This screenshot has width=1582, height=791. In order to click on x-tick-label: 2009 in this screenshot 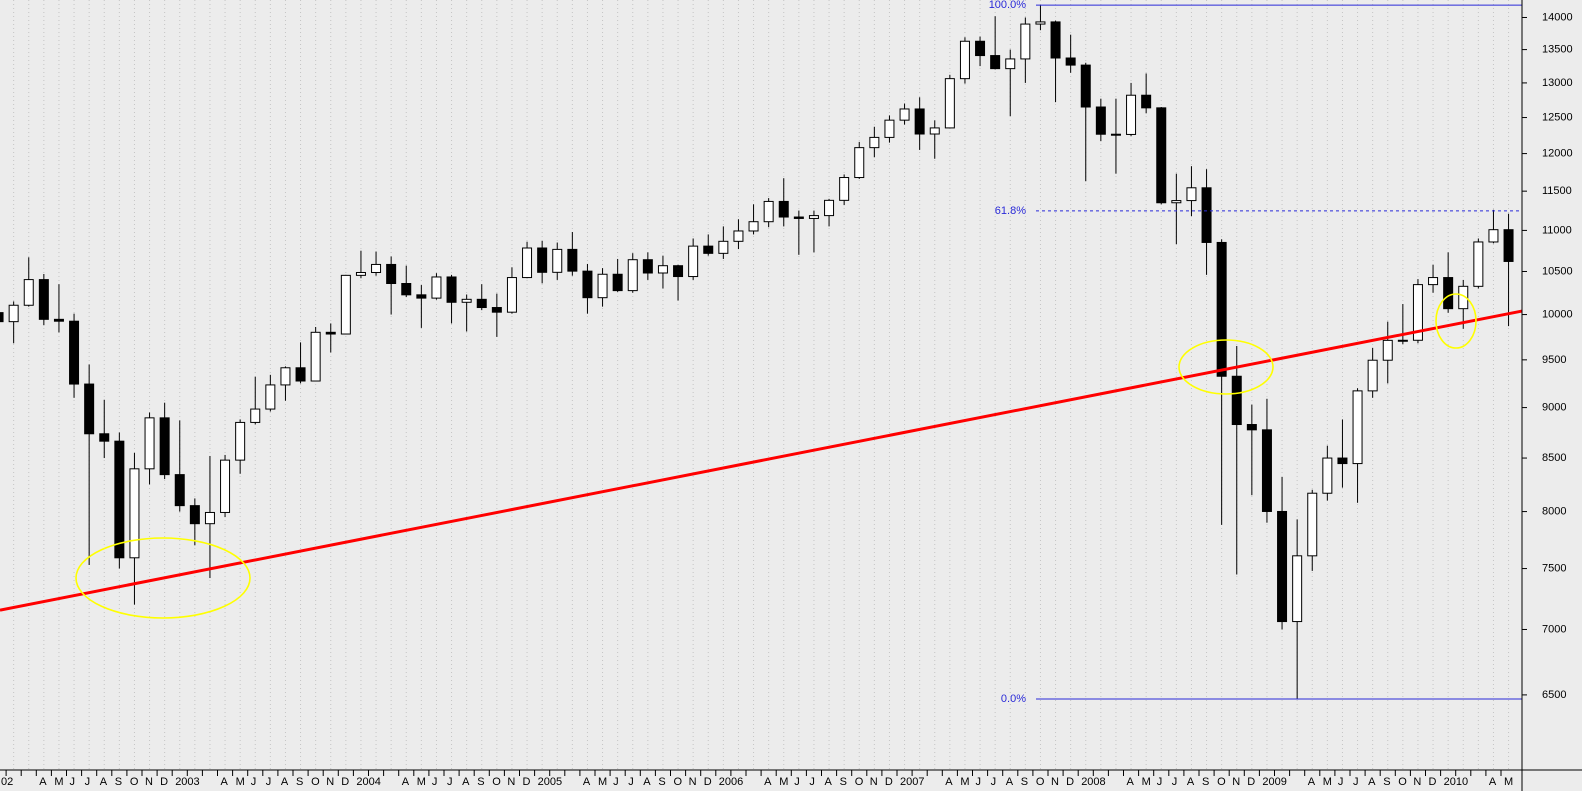, I will do `click(1274, 782)`.